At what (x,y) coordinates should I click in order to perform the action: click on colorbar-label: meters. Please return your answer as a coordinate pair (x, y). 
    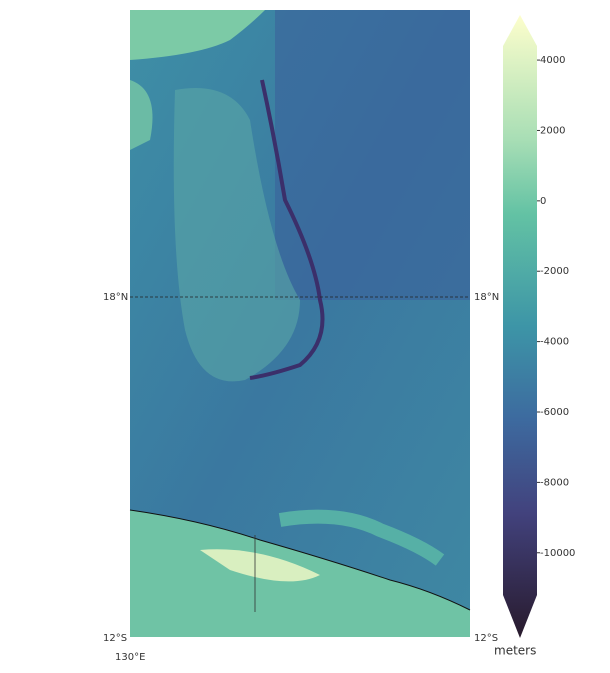
    Looking at the image, I should click on (515, 651).